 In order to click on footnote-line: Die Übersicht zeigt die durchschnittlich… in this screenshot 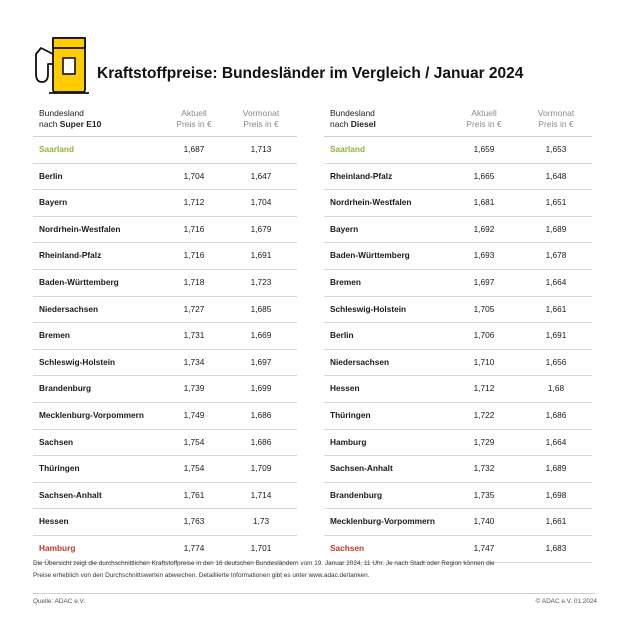, I will do `click(264, 563)`.